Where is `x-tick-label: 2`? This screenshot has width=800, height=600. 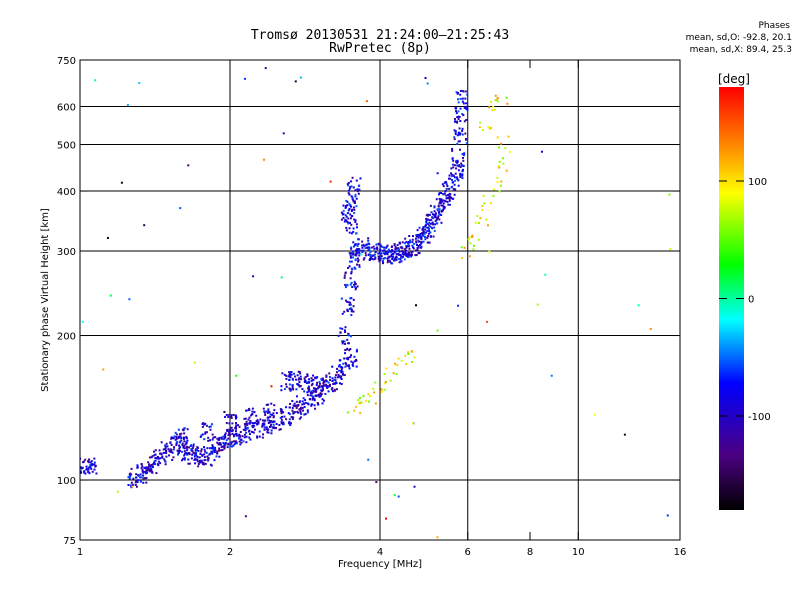
x-tick-label: 2 is located at coordinates (230, 552).